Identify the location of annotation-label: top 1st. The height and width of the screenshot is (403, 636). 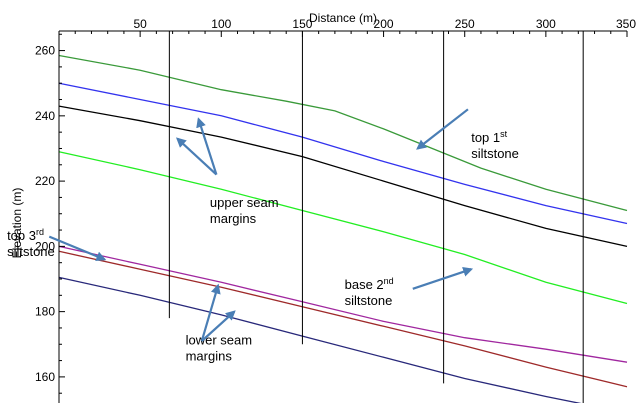
(489, 137).